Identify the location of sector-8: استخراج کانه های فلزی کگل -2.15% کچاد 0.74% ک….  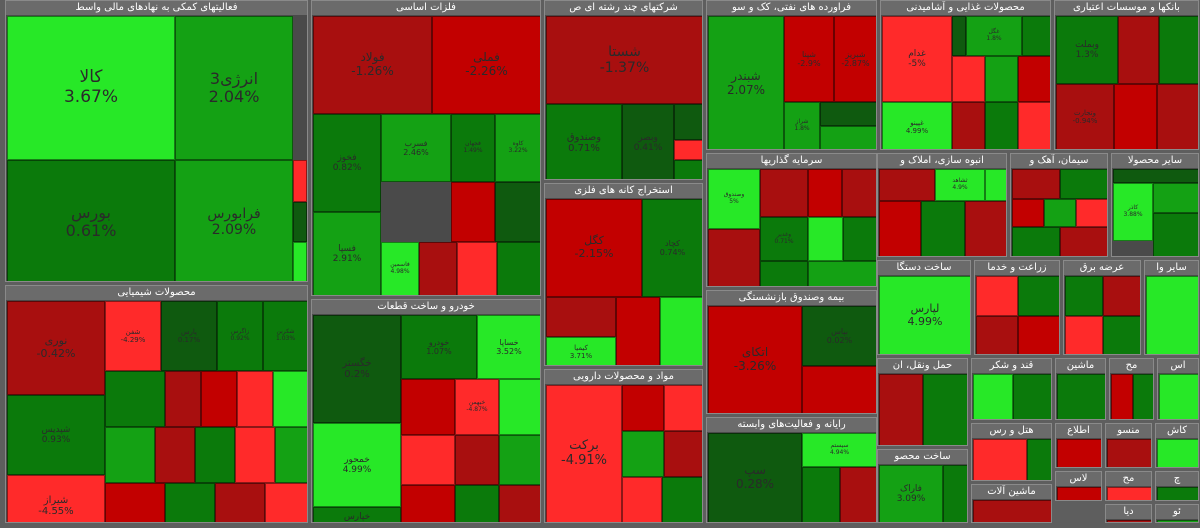
(623, 274).